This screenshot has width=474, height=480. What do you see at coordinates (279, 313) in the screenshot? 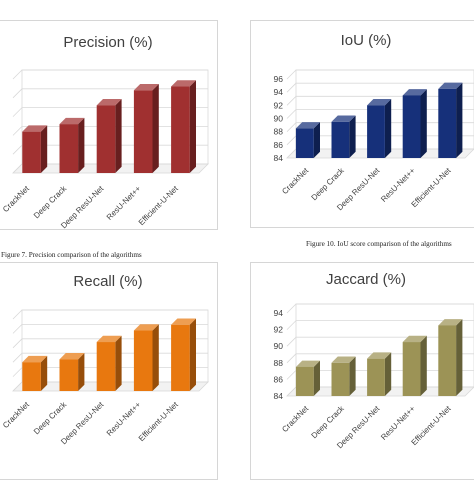
I see `jaccard-y-tick-label: 94` at bounding box center [279, 313].